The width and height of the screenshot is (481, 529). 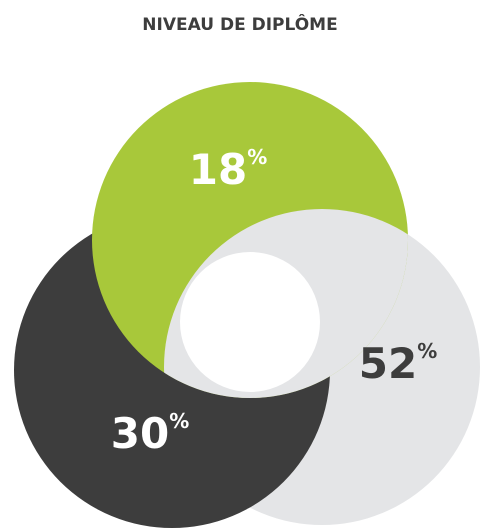 What do you see at coordinates (239, 24) in the screenshot?
I see `chart-title: NIVEAU DE DIPLÔME` at bounding box center [239, 24].